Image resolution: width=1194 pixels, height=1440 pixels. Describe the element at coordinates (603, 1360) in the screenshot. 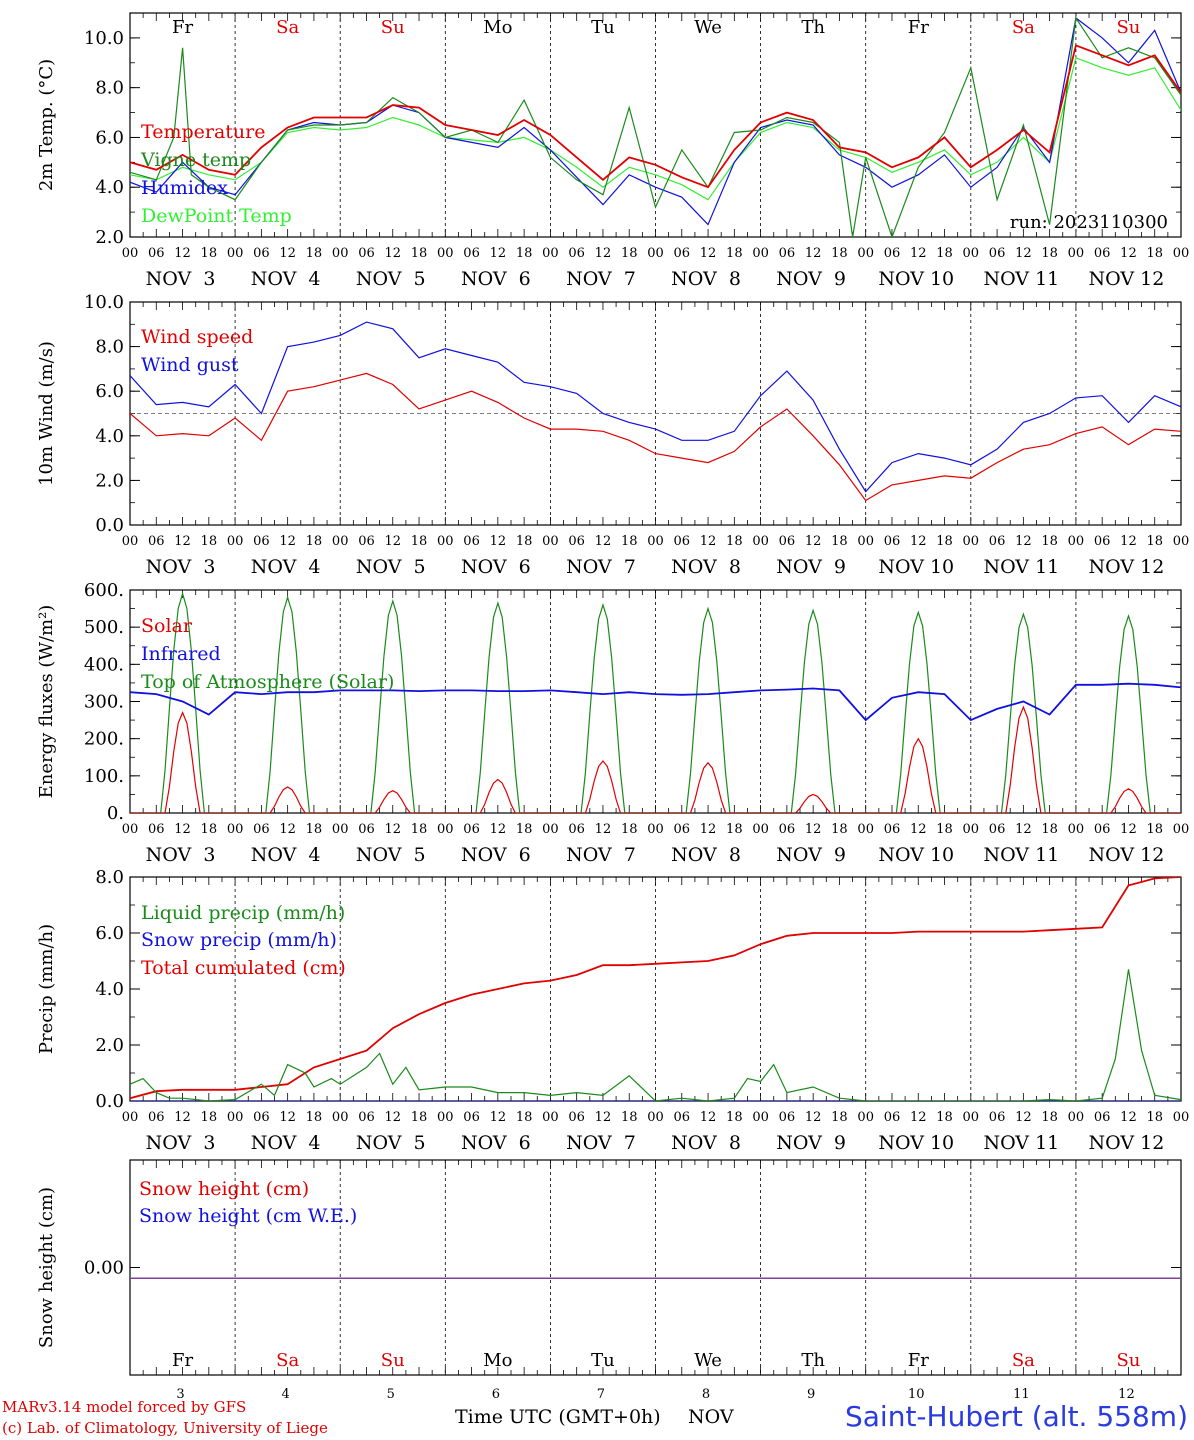

I see `day-of-week-label: Tu` at that location.